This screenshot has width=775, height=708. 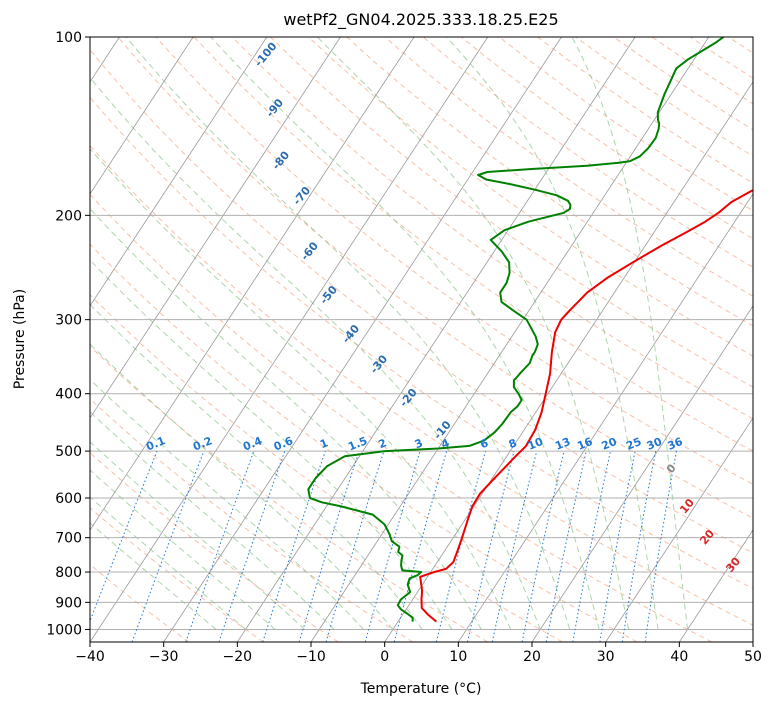 I want to click on x-tick-label: 40, so click(x=679, y=657).